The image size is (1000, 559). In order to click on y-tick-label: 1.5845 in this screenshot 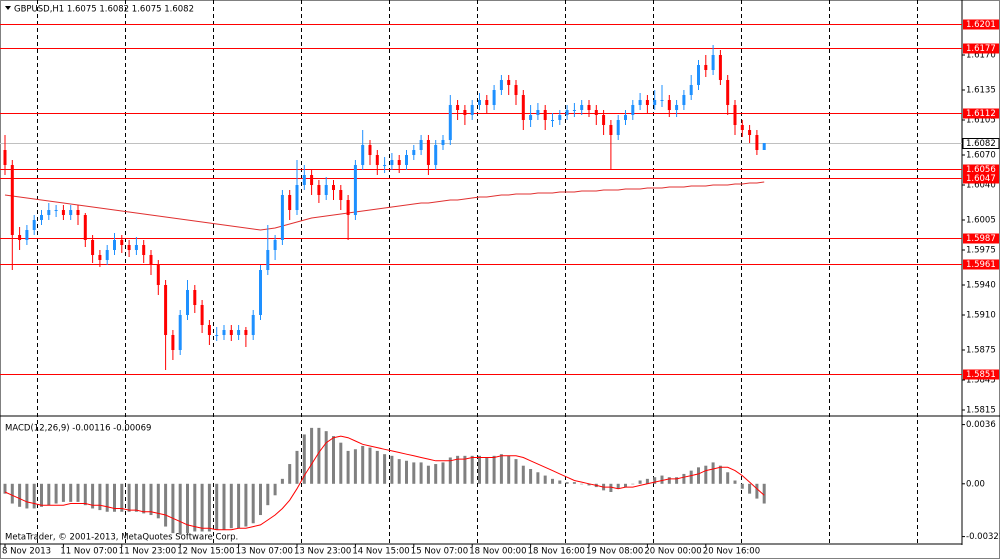, I will do `click(981, 381)`.